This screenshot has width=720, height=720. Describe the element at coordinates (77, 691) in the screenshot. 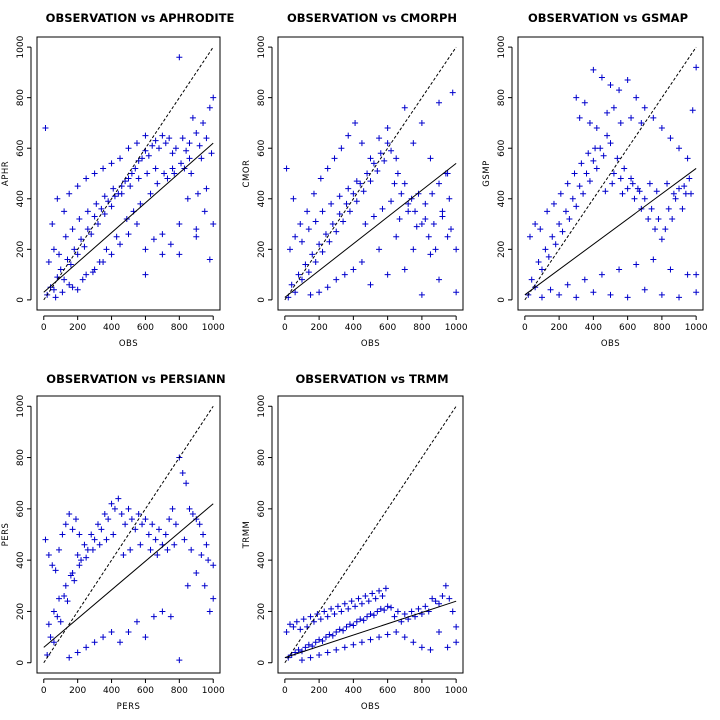

I see `x-tick-label: 200` at that location.